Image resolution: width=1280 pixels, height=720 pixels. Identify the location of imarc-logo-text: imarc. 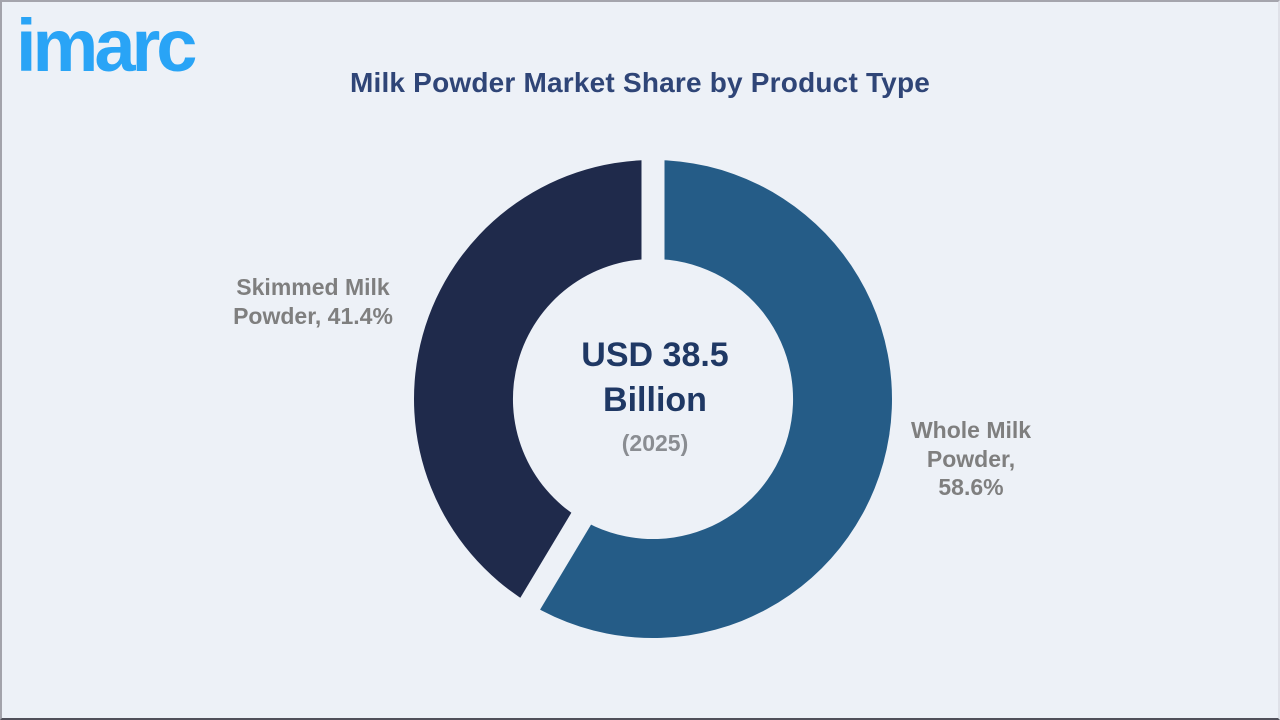
(106, 45).